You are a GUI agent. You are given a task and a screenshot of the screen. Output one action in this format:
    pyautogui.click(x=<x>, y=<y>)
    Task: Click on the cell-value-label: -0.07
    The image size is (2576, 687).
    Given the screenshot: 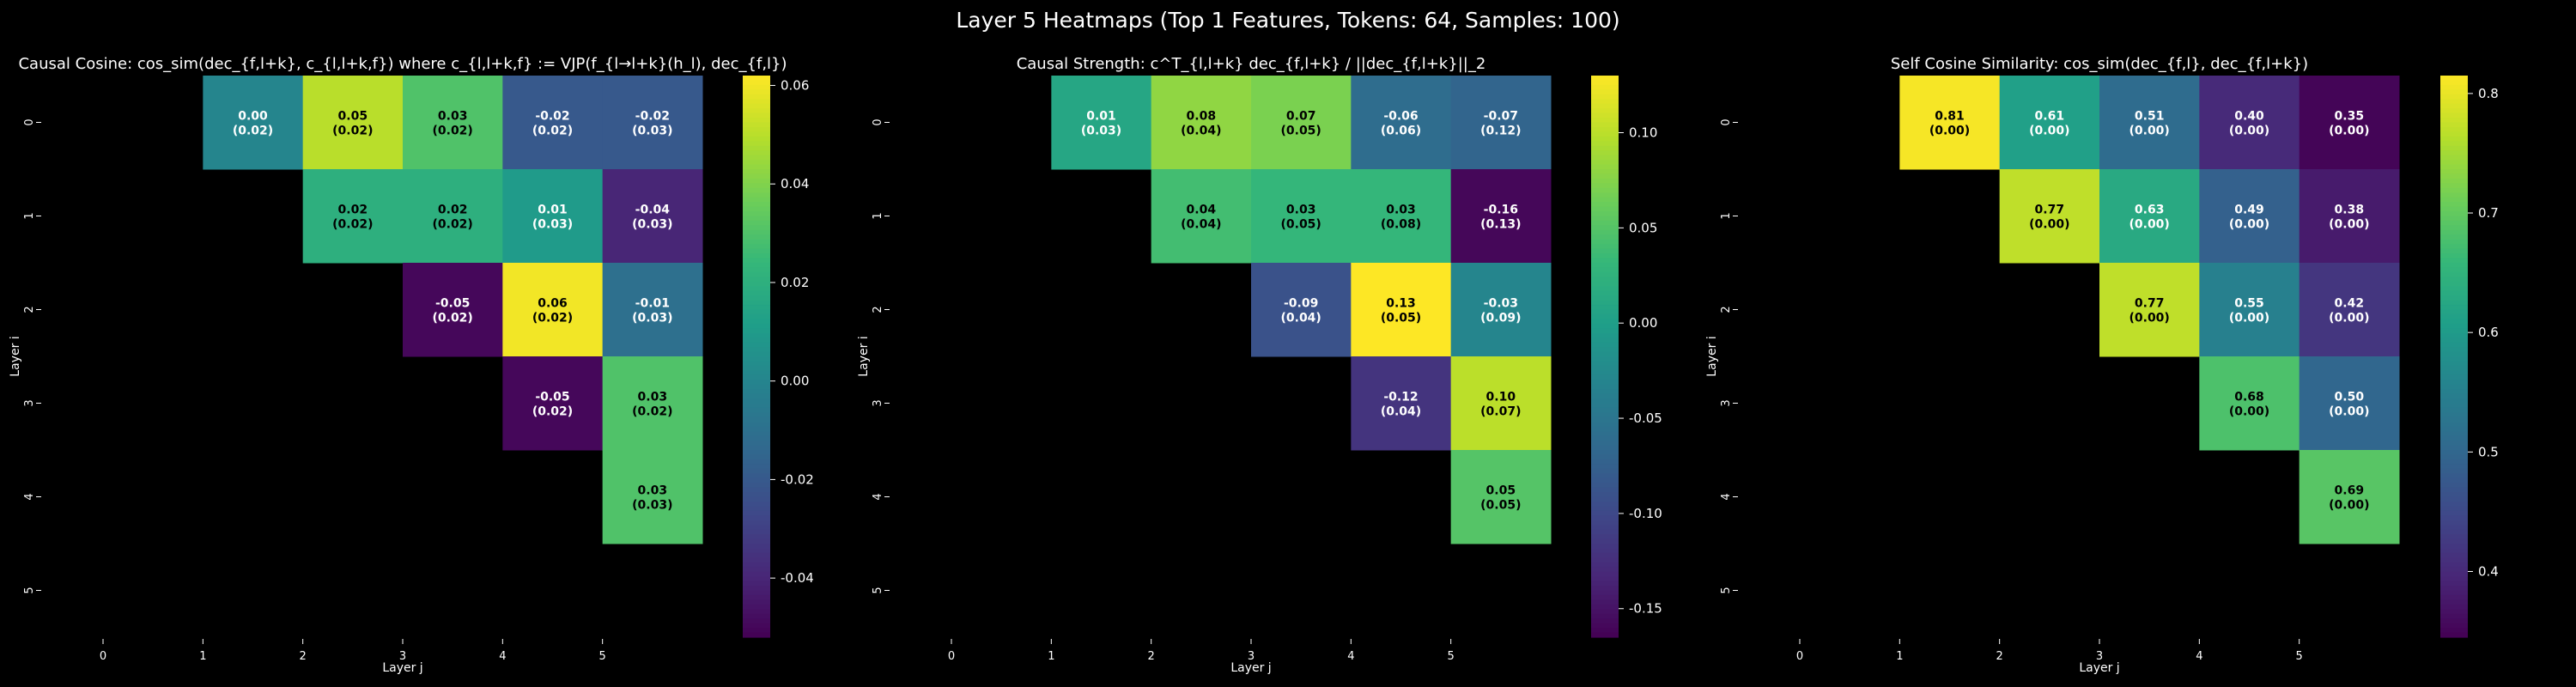 What is the action you would take?
    pyautogui.click(x=1501, y=117)
    